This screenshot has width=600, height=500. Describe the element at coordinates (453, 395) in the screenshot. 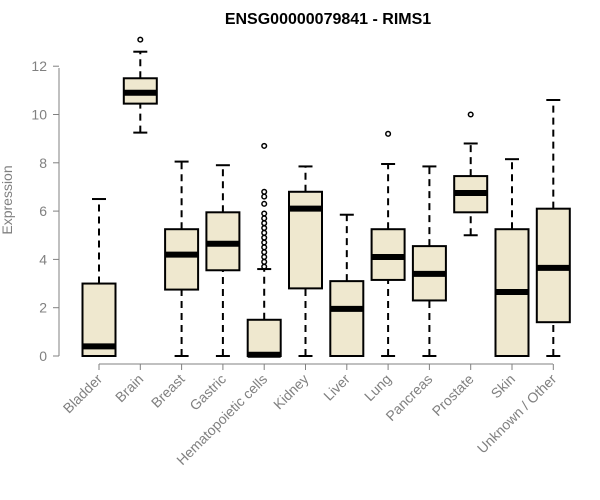

I see `x-tick-label: Prostate` at that location.